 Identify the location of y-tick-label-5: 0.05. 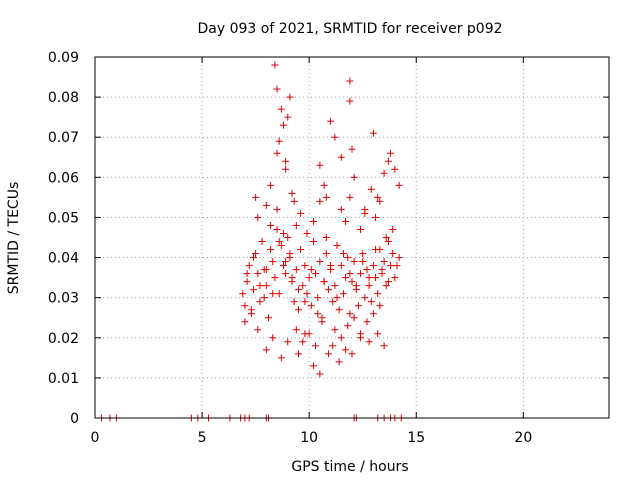
(63, 218).